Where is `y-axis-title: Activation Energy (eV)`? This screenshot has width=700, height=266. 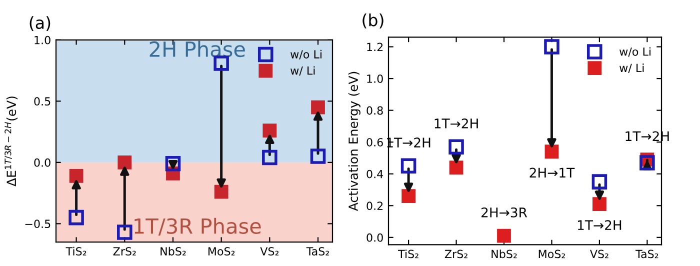
y-axis-title: Activation Energy (eV) is located at coordinates (354, 142).